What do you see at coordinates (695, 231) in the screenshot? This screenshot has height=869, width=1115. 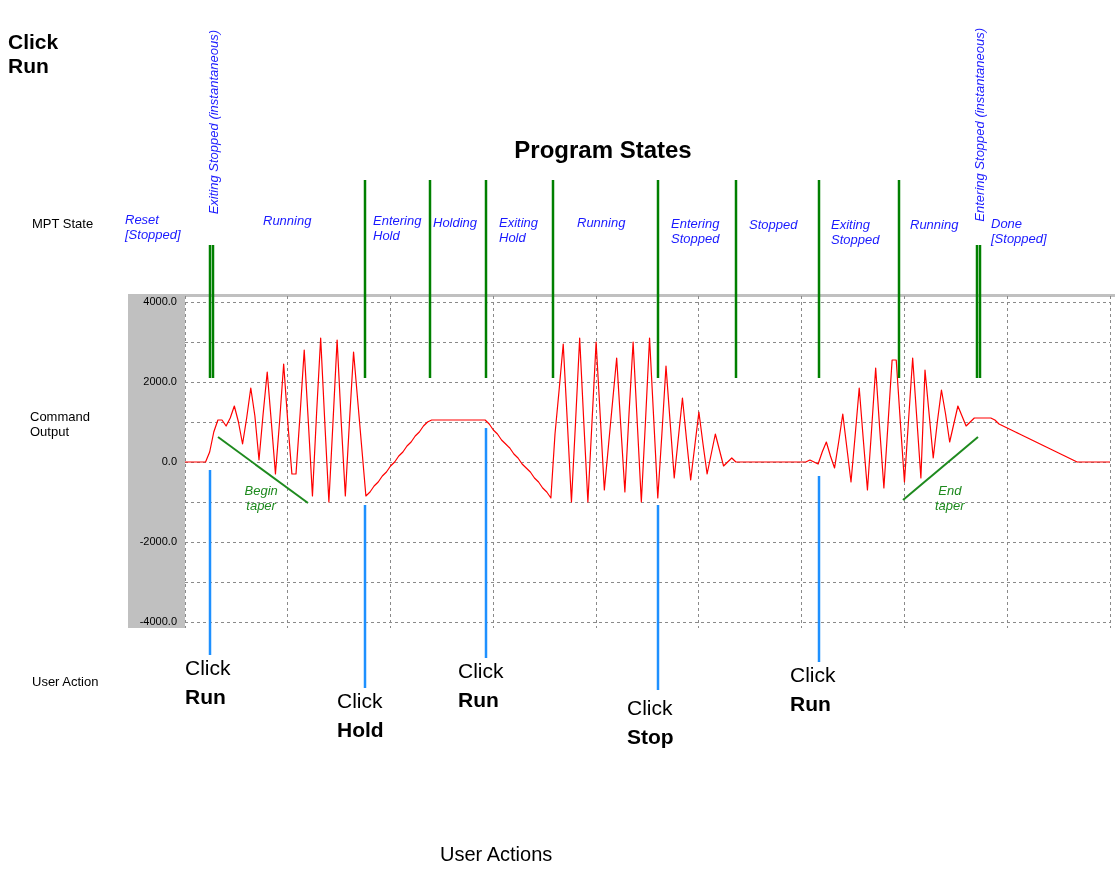 I see `text: Entering Stopped` at bounding box center [695, 231].